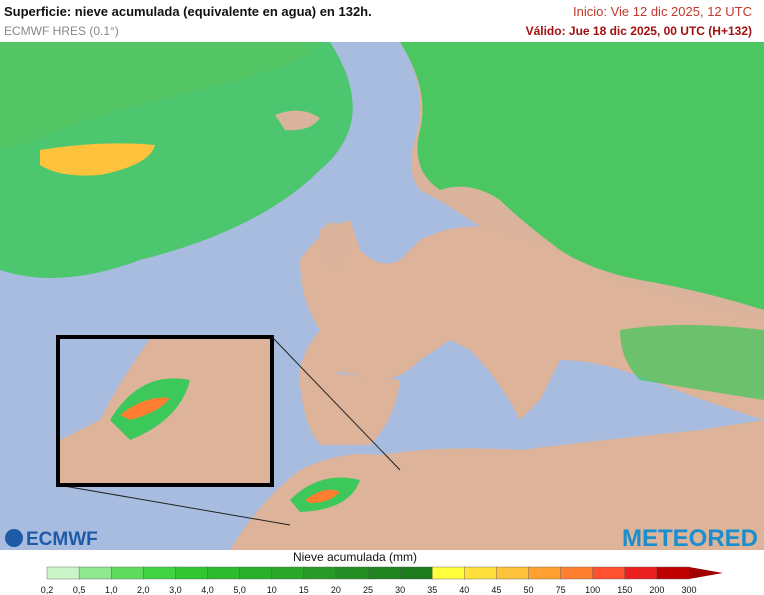  What do you see at coordinates (47, 590) in the screenshot?
I see `colorbar-label: 0,2` at bounding box center [47, 590].